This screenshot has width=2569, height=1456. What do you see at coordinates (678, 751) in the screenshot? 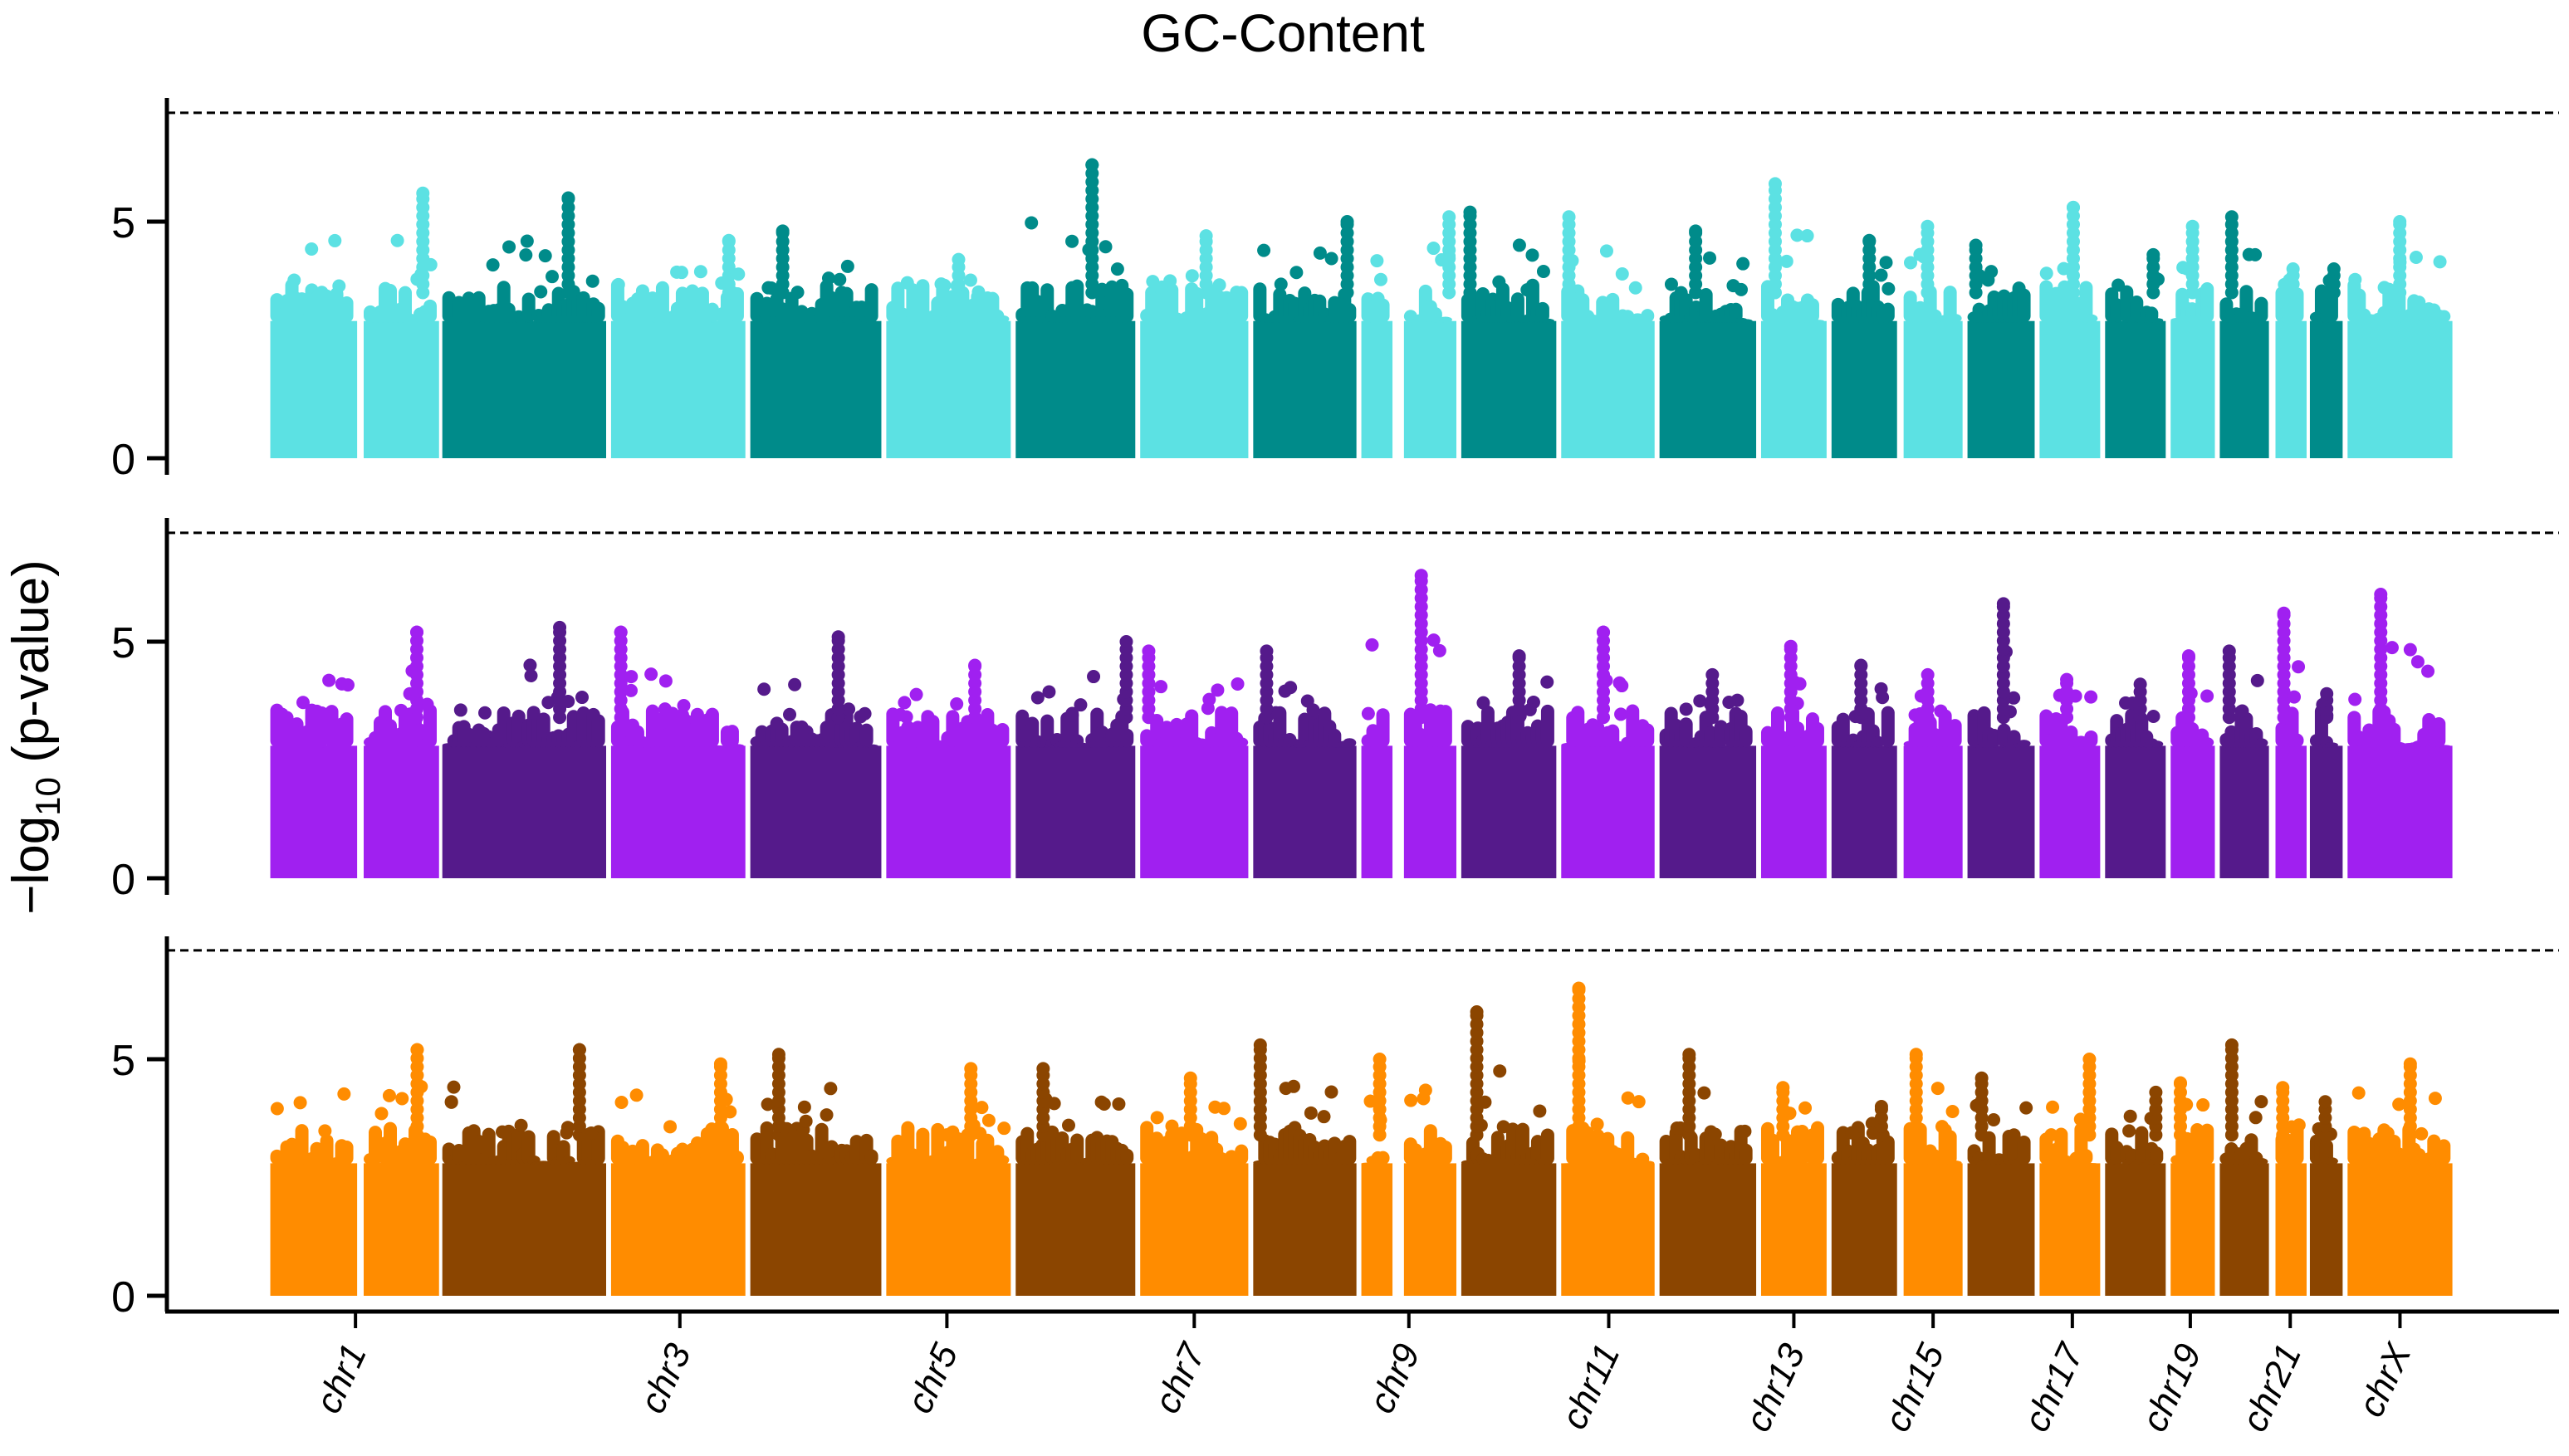
I see `chromosome-chr3` at bounding box center [678, 751].